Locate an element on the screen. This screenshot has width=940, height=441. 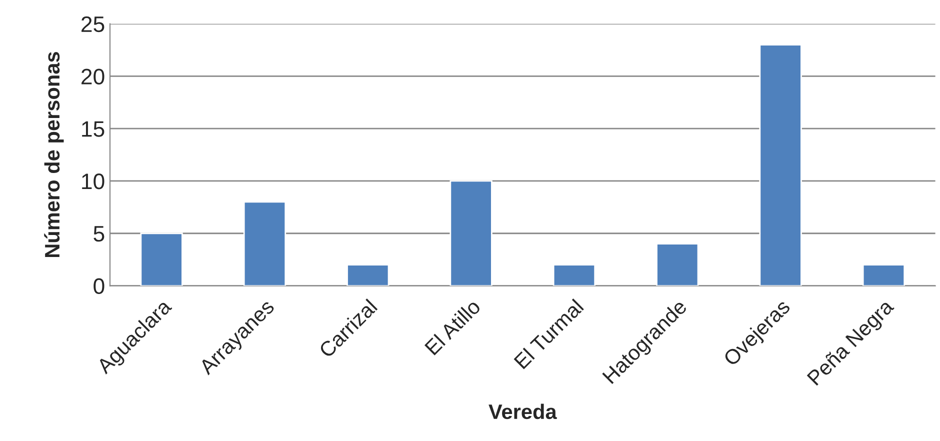
y-axis-title: Número de personas is located at coordinates (54, 155).